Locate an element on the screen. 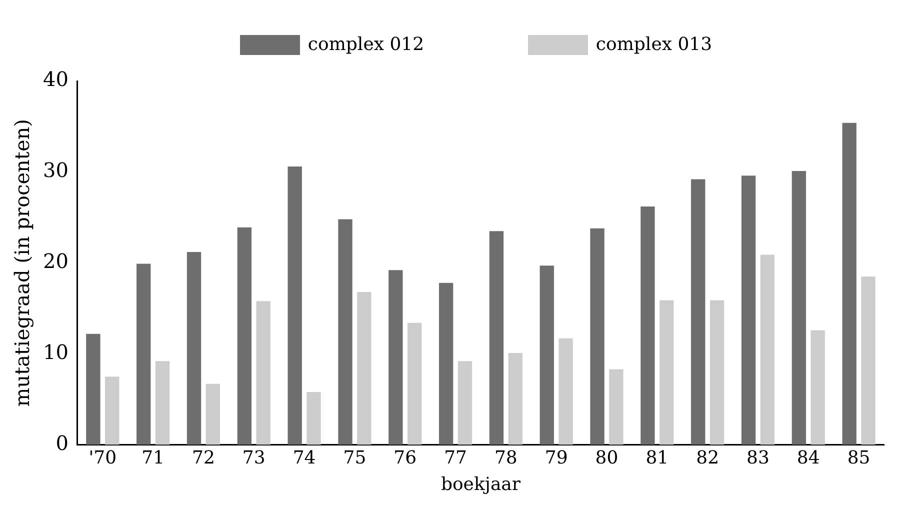  x-tick-label: 79 is located at coordinates (556, 457).